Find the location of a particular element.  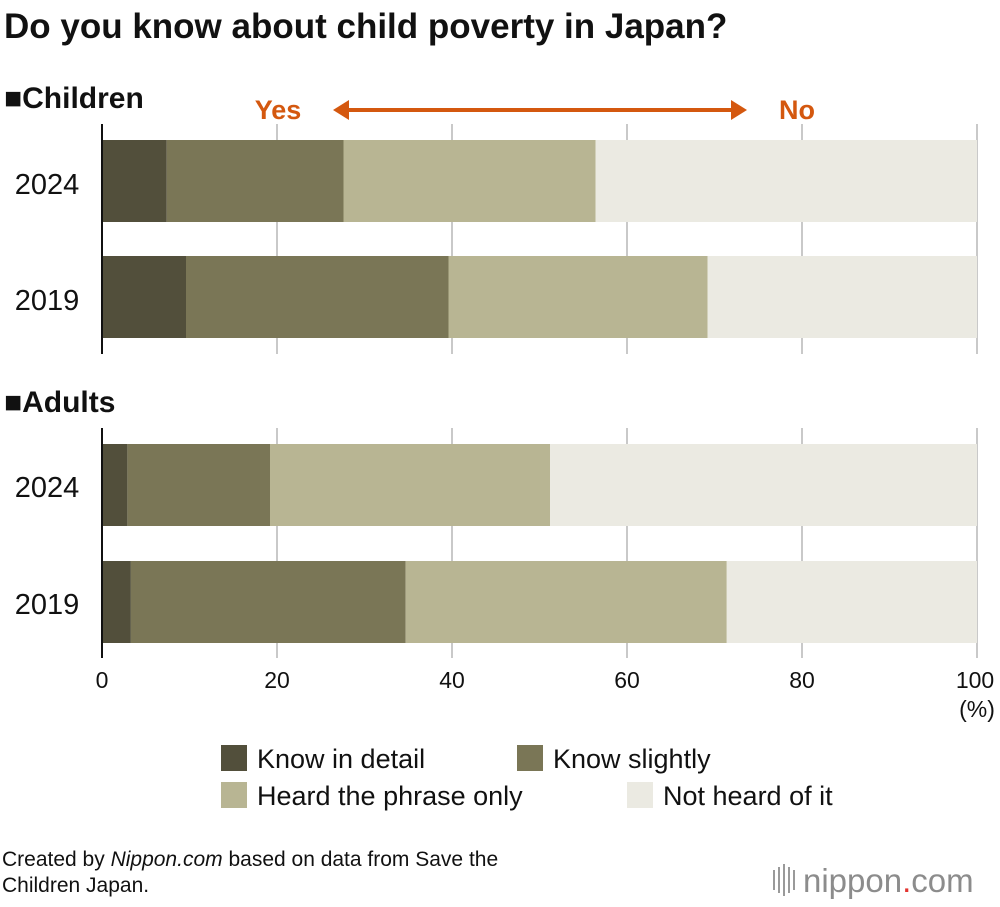

yes-no-annotation: Yes No is located at coordinates (535, 110).